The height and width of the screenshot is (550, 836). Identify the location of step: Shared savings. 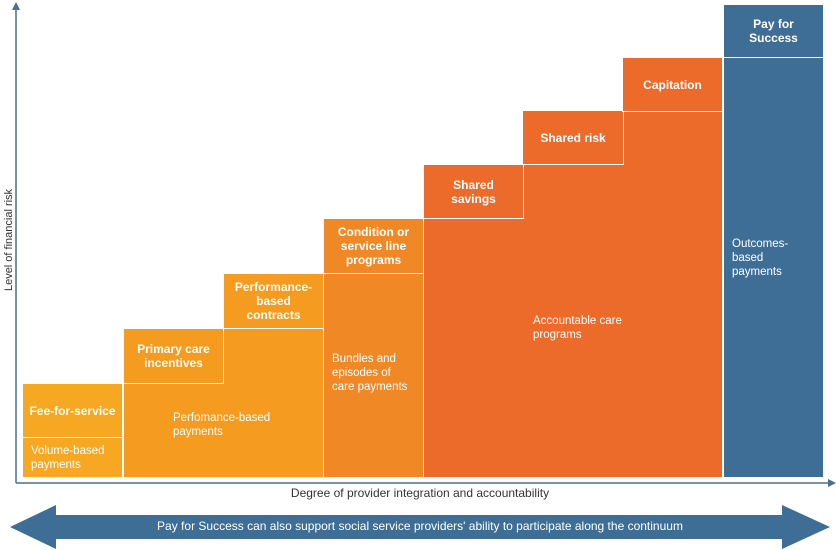
(473, 191).